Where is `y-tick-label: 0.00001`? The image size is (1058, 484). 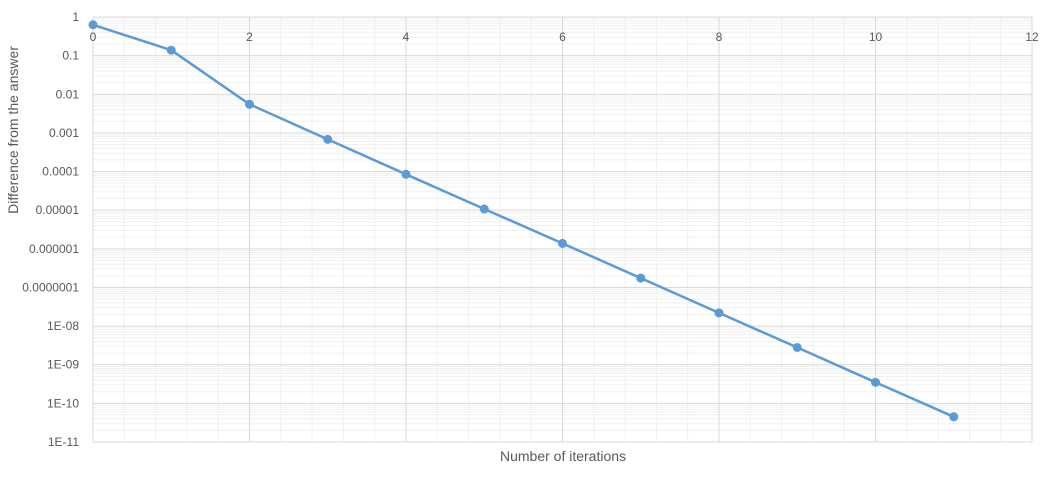
y-tick-label: 0.00001 is located at coordinates (58, 210).